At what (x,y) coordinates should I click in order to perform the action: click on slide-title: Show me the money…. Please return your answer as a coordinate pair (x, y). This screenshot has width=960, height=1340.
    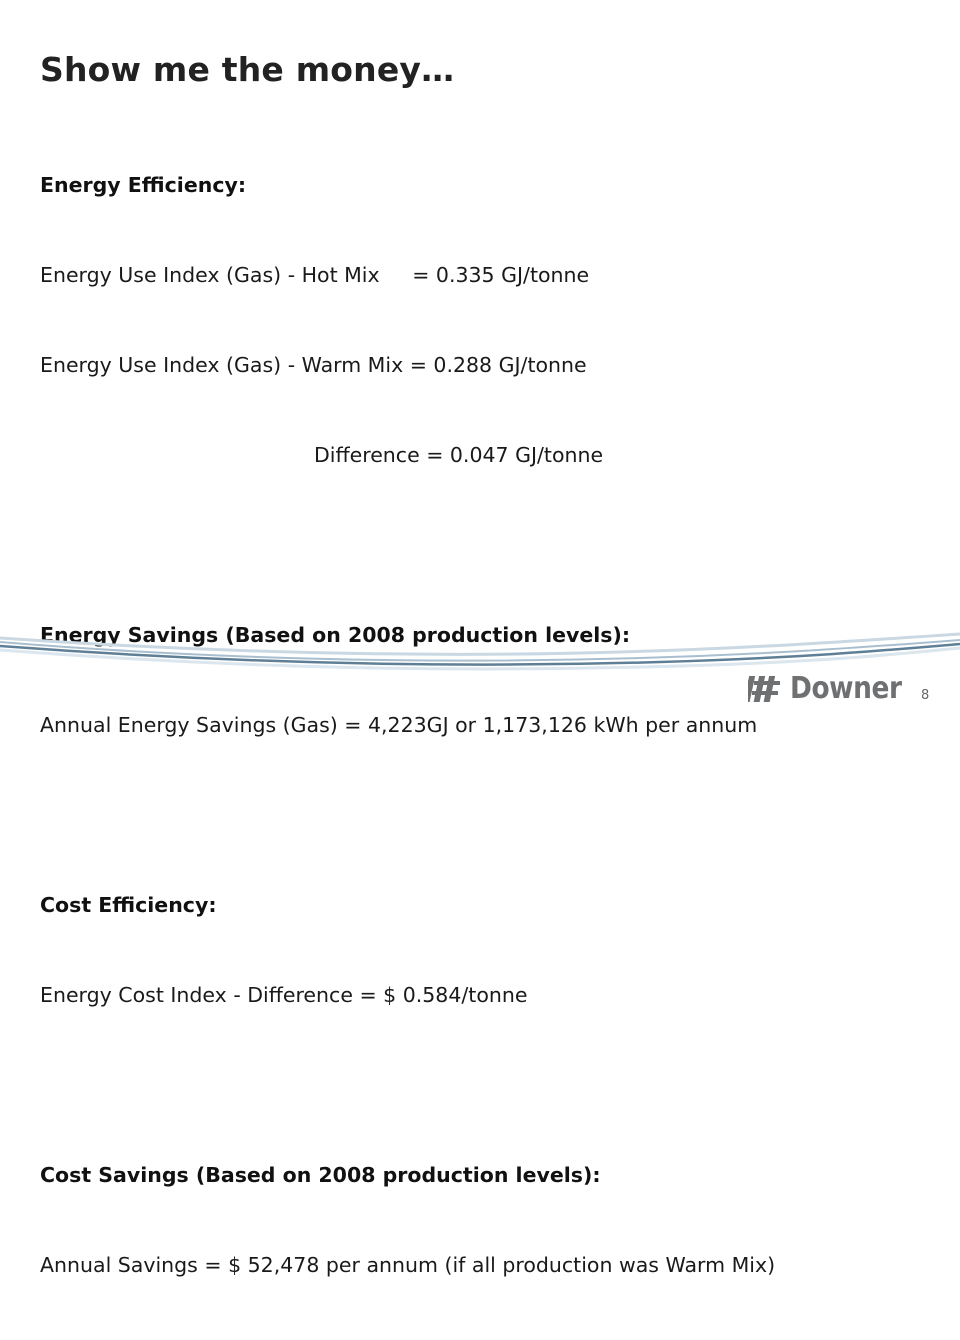
    Looking at the image, I should click on (247, 69).